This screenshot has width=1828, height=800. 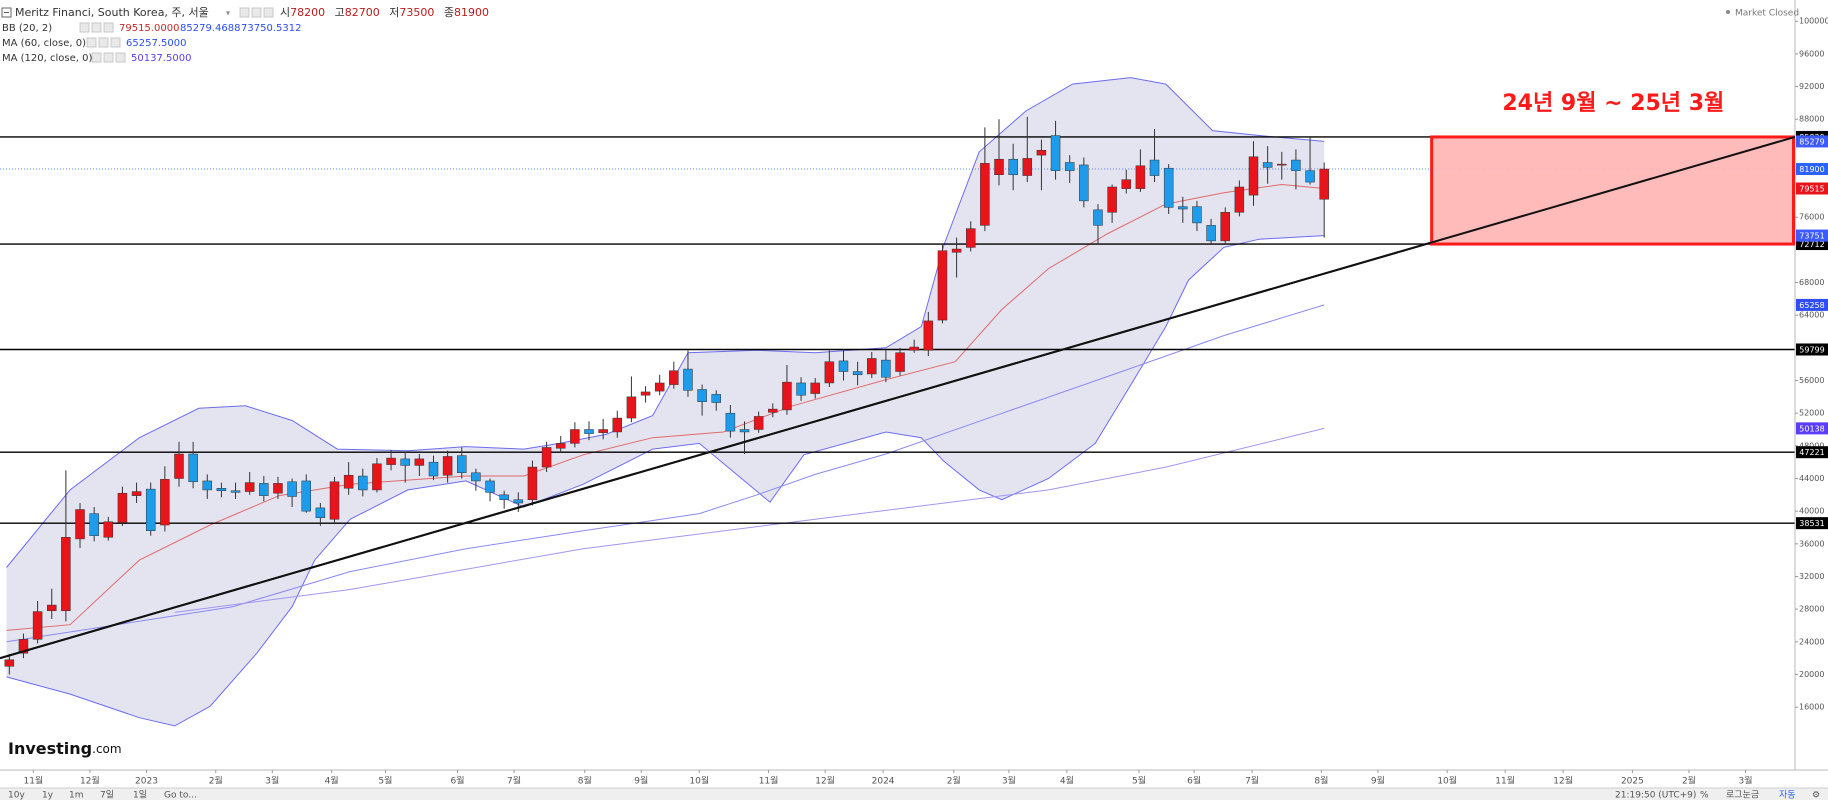 What do you see at coordinates (1742, 795) in the screenshot?
I see `log-scale-toggle: 로그눈금` at bounding box center [1742, 795].